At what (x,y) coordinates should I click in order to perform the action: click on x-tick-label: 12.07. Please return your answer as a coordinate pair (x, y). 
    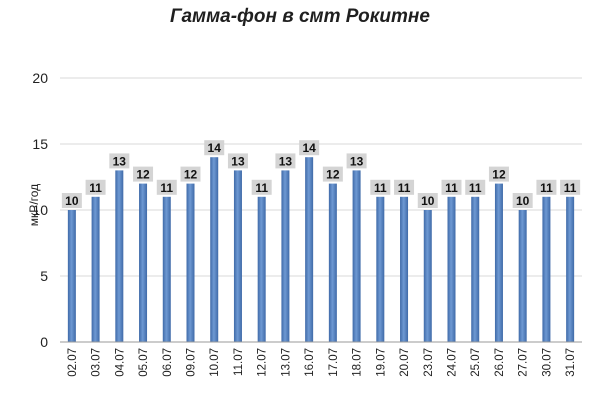
    Looking at the image, I should click on (263, 362).